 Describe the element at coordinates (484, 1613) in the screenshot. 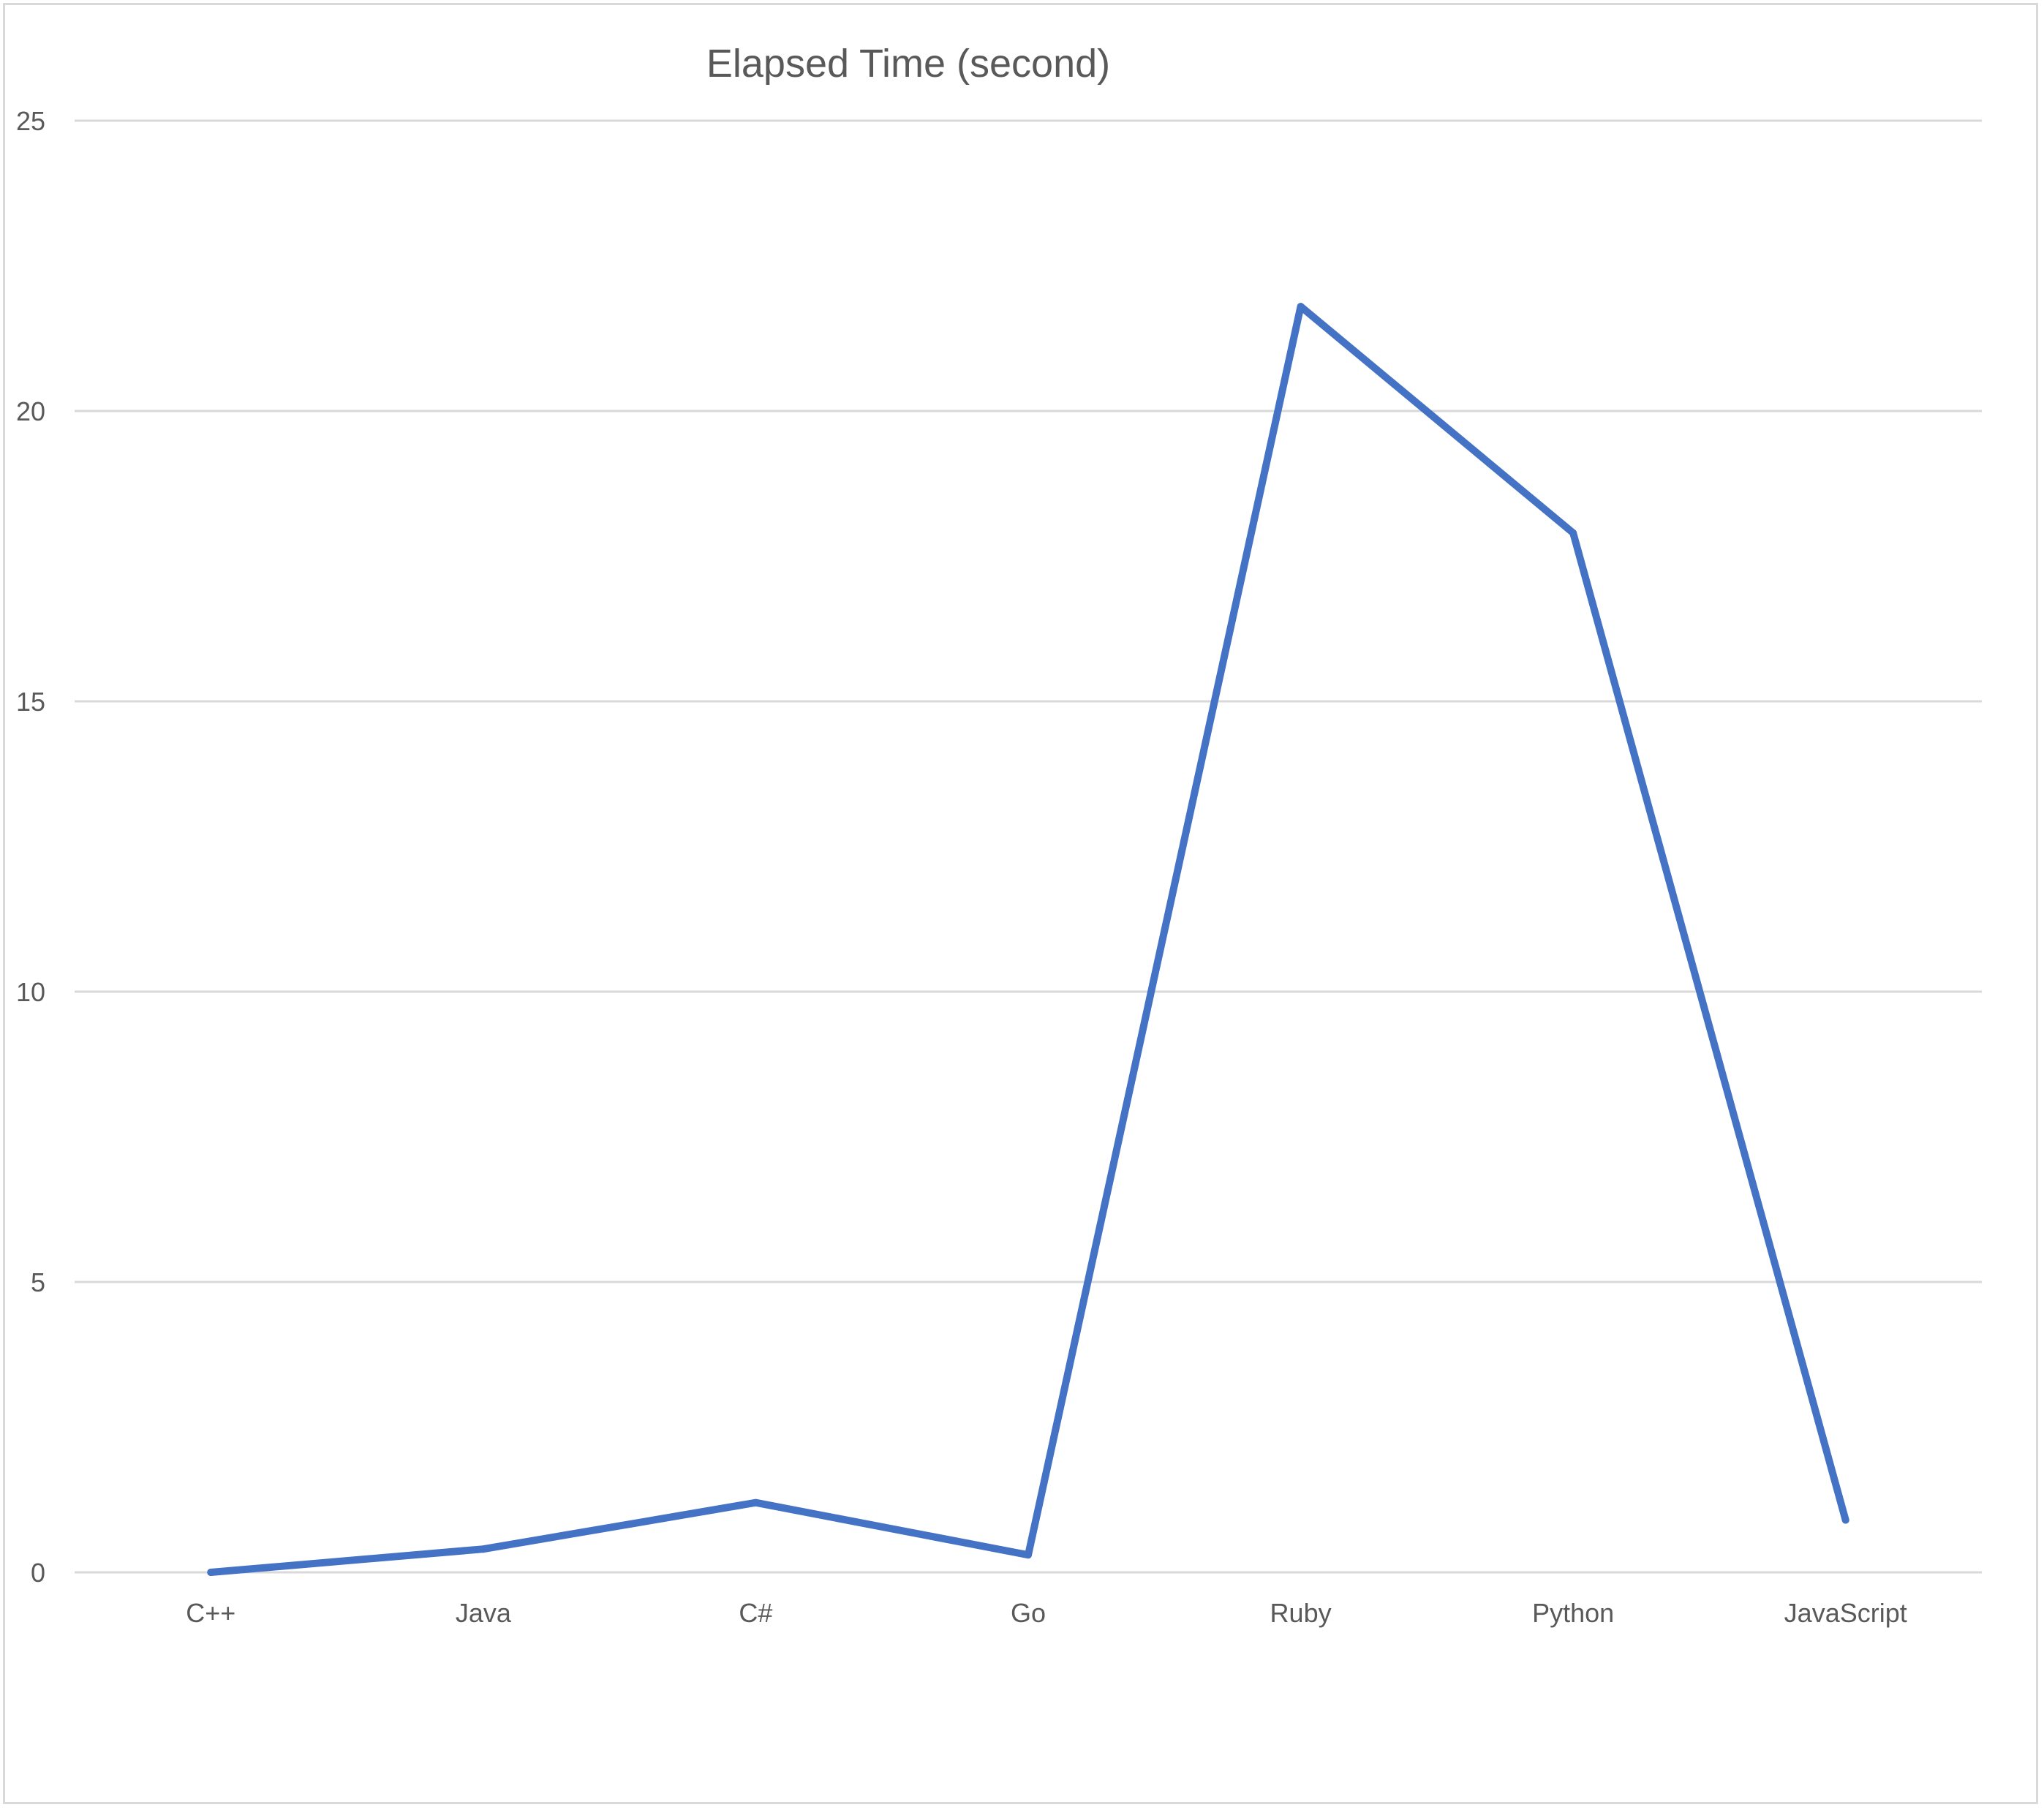

I see `x-tick-label: Java` at that location.